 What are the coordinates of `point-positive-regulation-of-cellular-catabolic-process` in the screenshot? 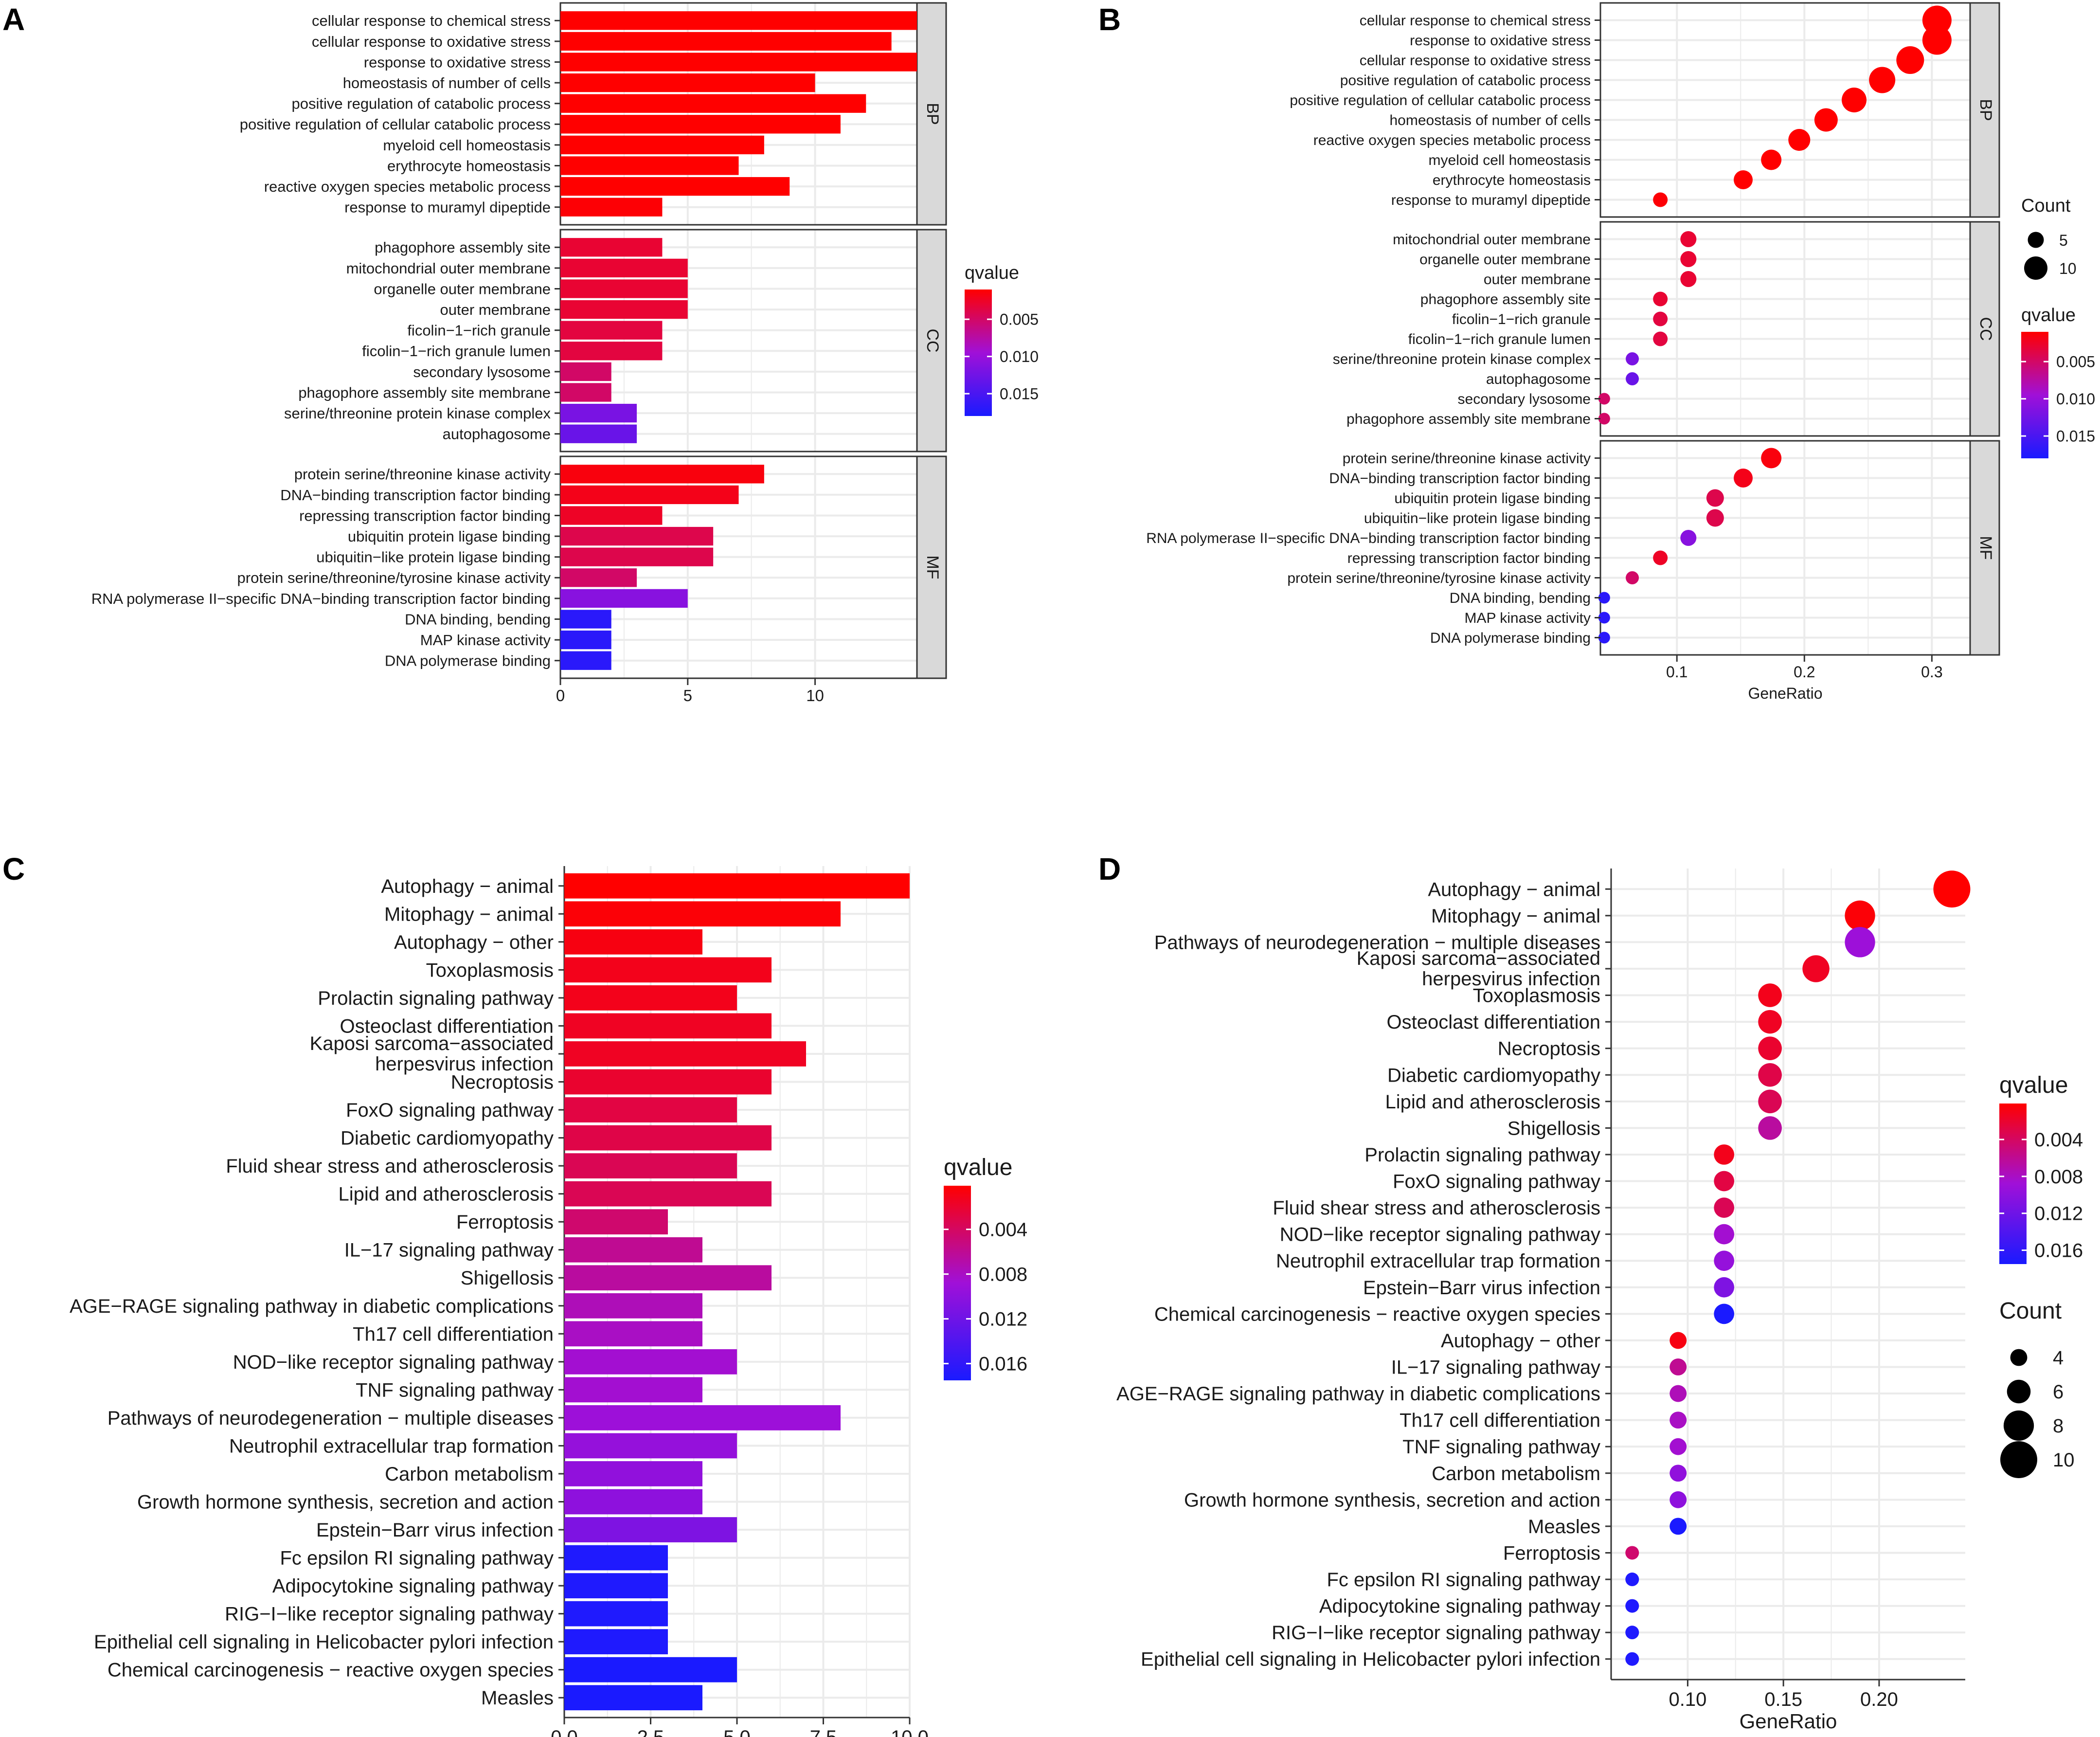 It's located at (1854, 100).